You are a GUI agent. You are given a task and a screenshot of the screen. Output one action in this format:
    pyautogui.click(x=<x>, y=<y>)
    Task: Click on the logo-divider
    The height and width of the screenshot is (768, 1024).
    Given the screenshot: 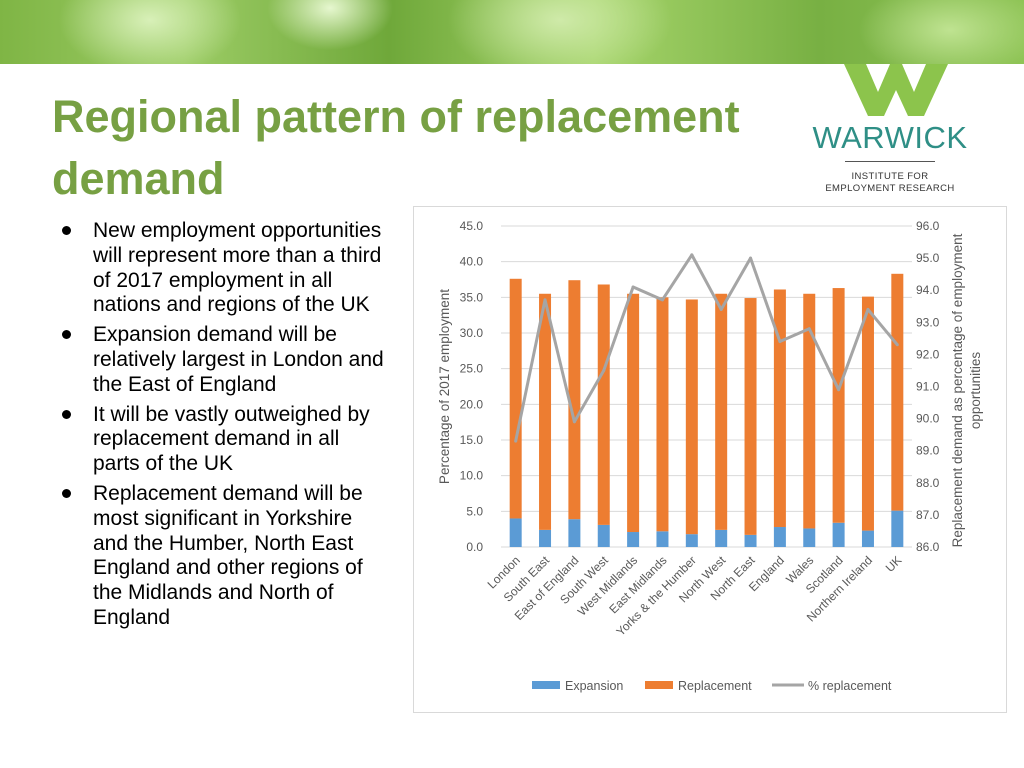 What is the action you would take?
    pyautogui.click(x=890, y=161)
    